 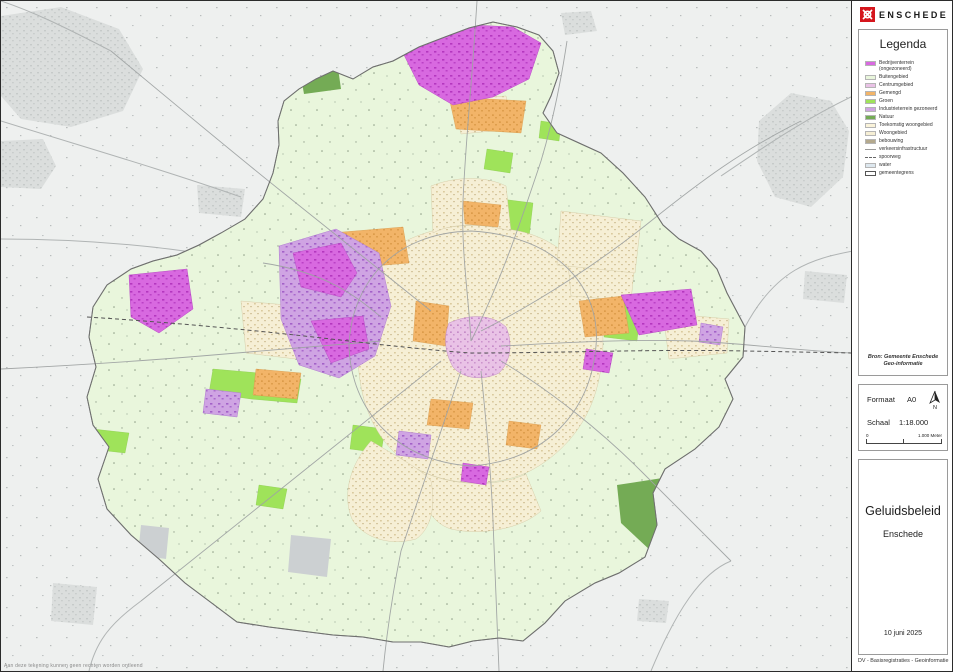 What do you see at coordinates (906, 141) in the screenshot?
I see `legend-item: bebouwing` at bounding box center [906, 141].